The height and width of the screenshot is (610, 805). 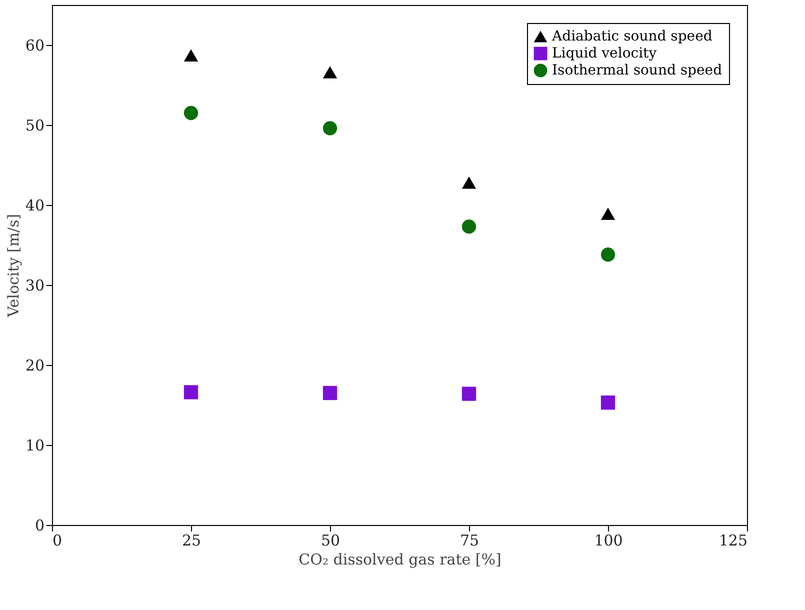 I want to click on y-tick-label: 60, so click(x=34, y=45).